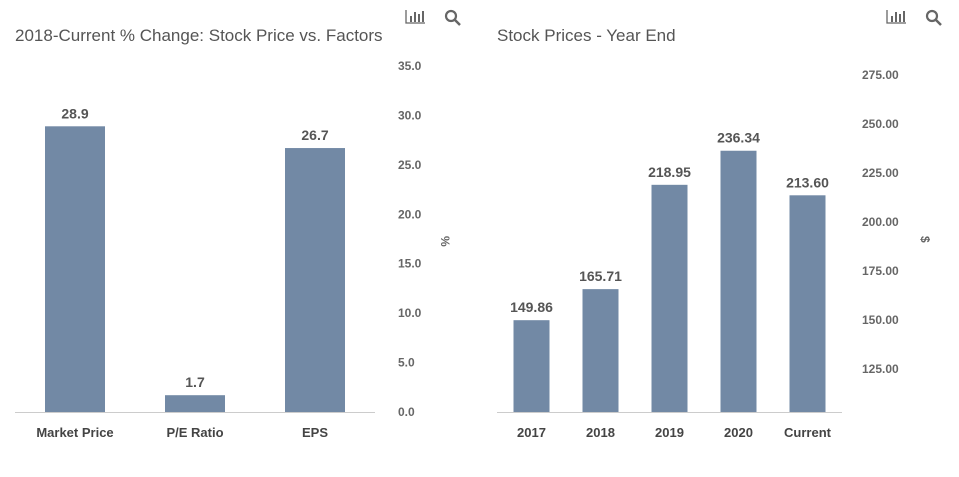 The height and width of the screenshot is (477, 959). Describe the element at coordinates (531, 307) in the screenshot. I see `data-label: 149.86` at that location.